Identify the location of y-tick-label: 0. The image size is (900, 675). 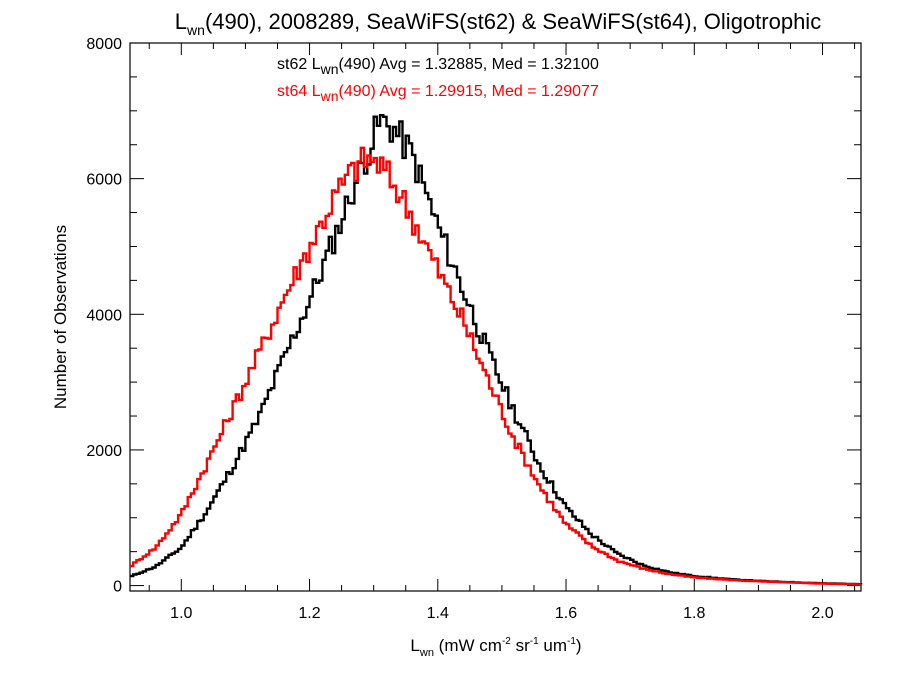
(117, 587).